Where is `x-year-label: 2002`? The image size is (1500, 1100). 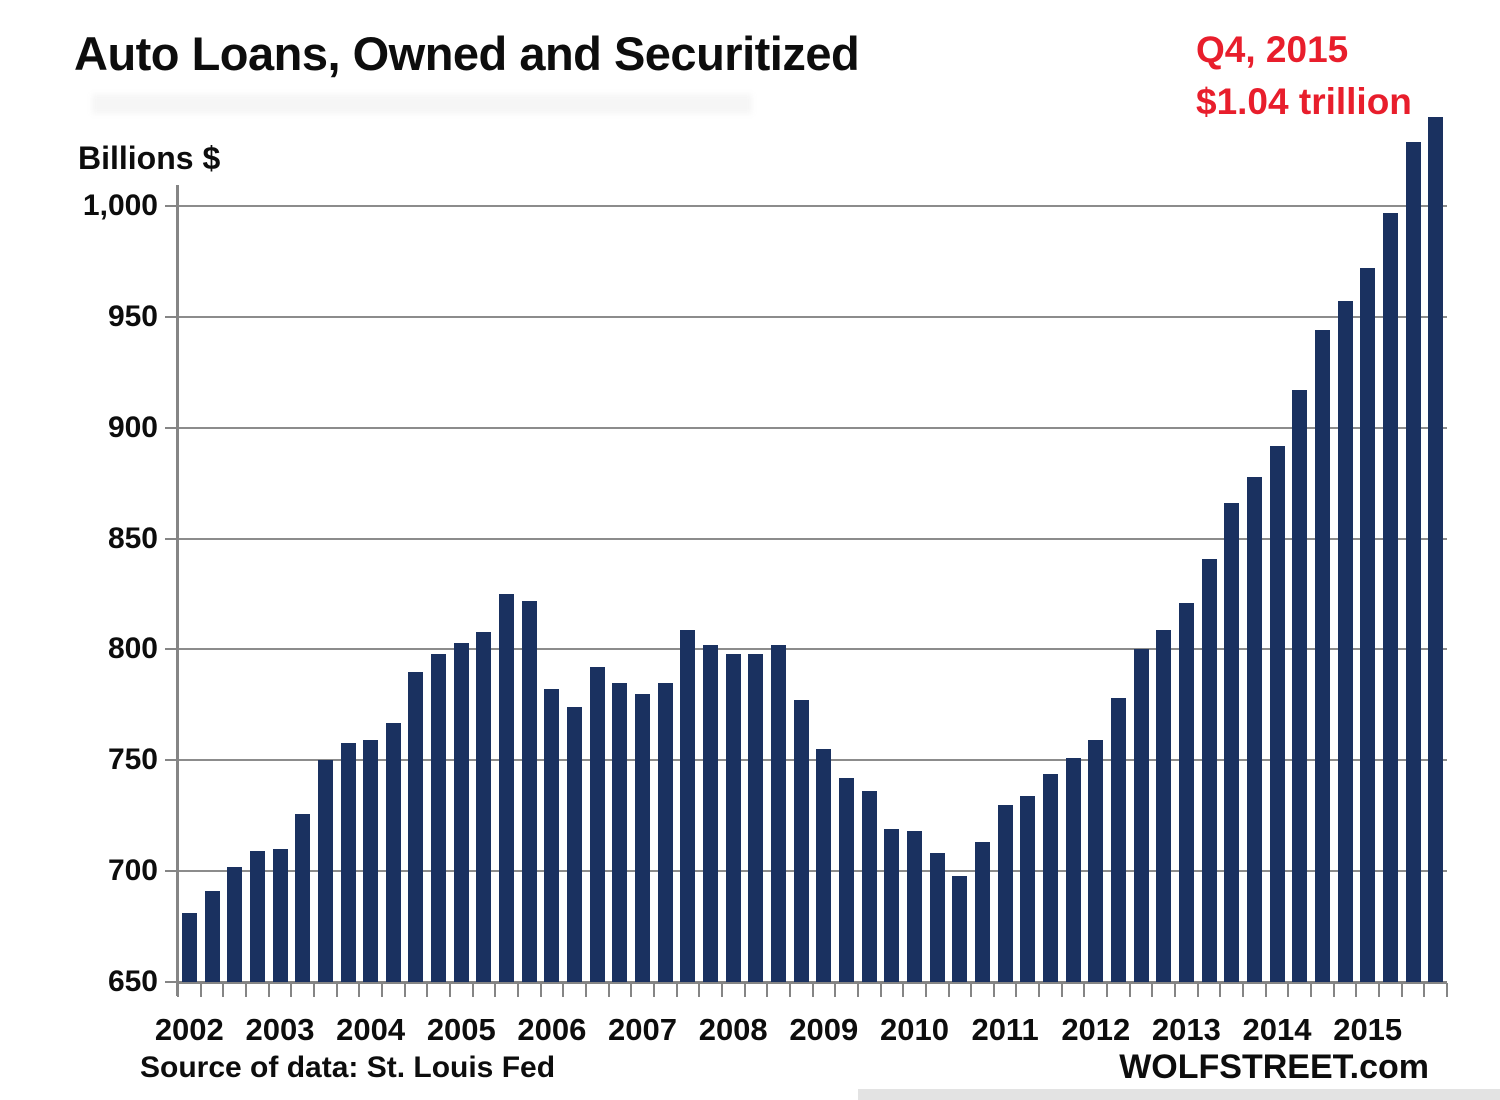 x-year-label: 2002 is located at coordinates (189, 1029).